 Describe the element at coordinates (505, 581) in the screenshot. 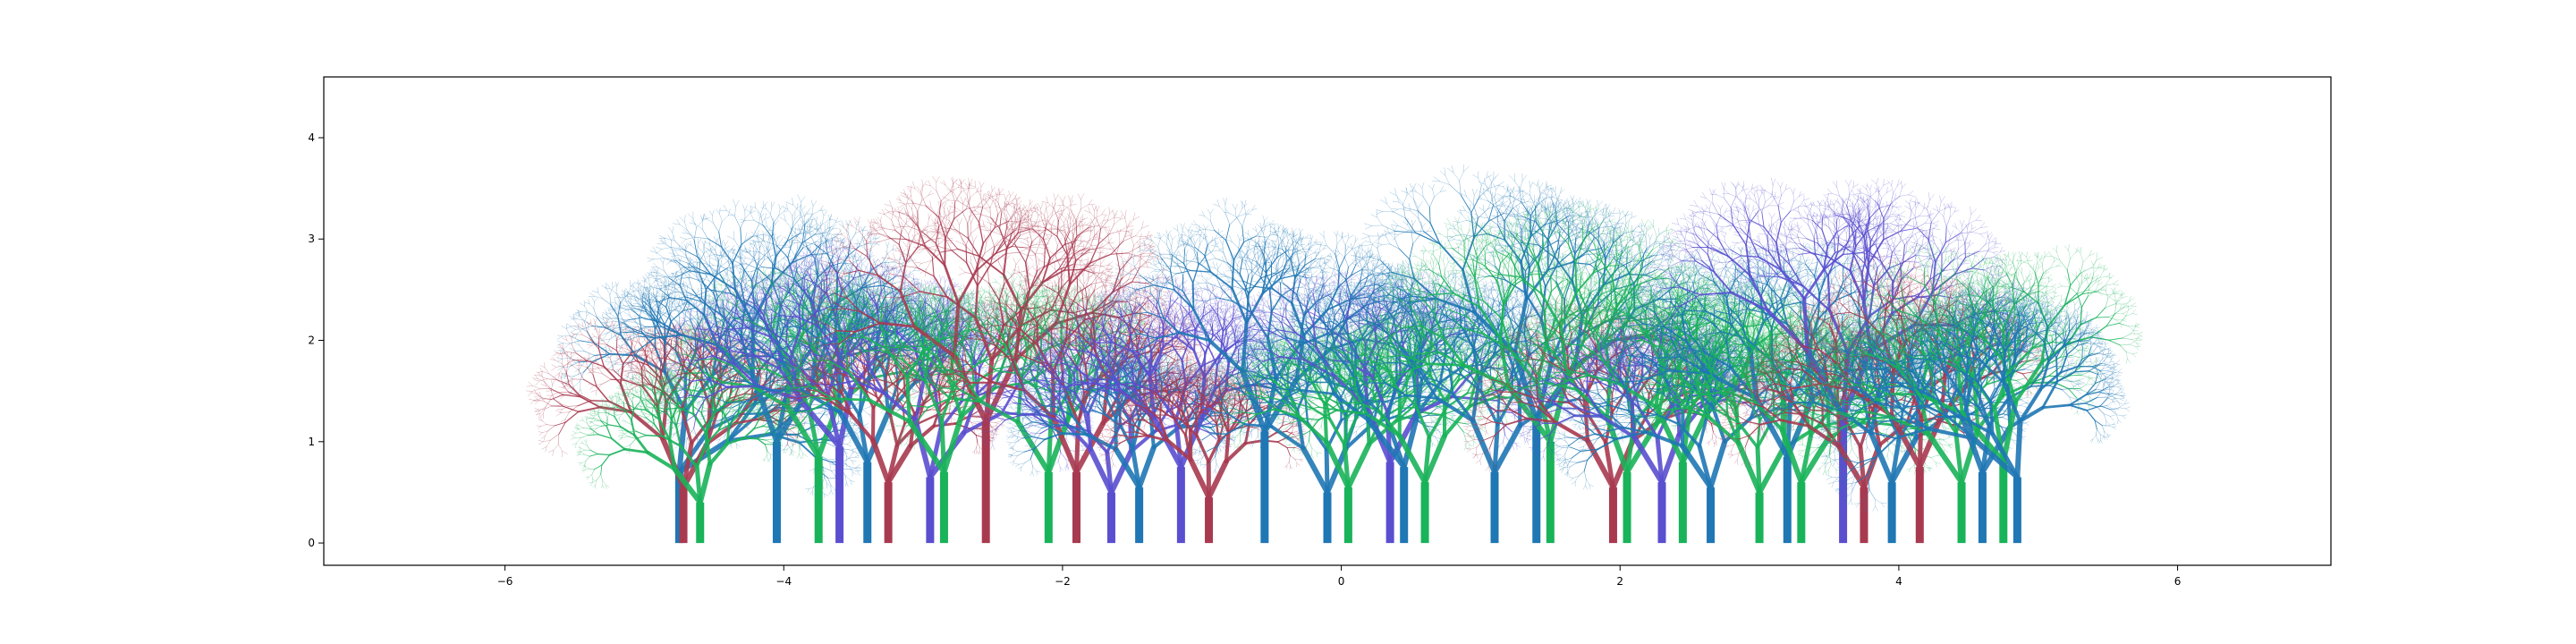

I see `x-tick-label: −6` at that location.